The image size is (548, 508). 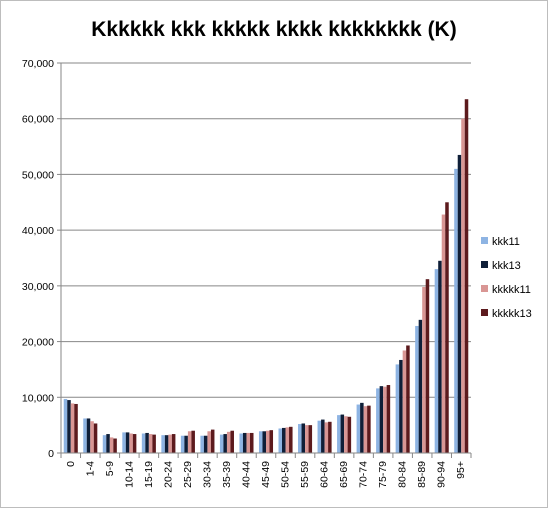 What do you see at coordinates (168, 474) in the screenshot?
I see `x-tick-label: 20-24` at bounding box center [168, 474].